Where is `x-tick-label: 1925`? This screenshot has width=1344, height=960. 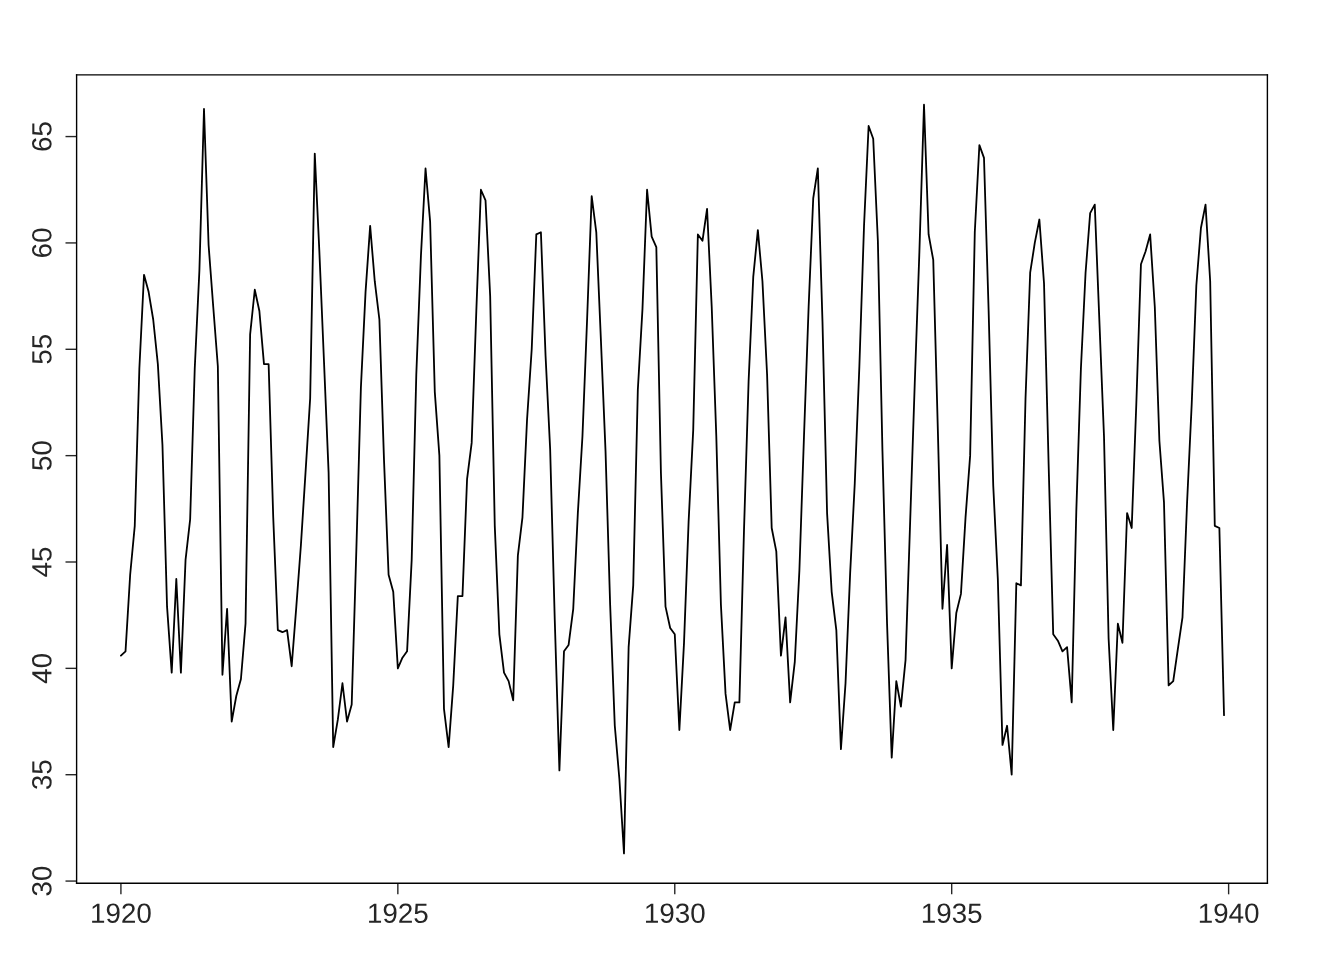
x-tick-label: 1925 is located at coordinates (398, 913).